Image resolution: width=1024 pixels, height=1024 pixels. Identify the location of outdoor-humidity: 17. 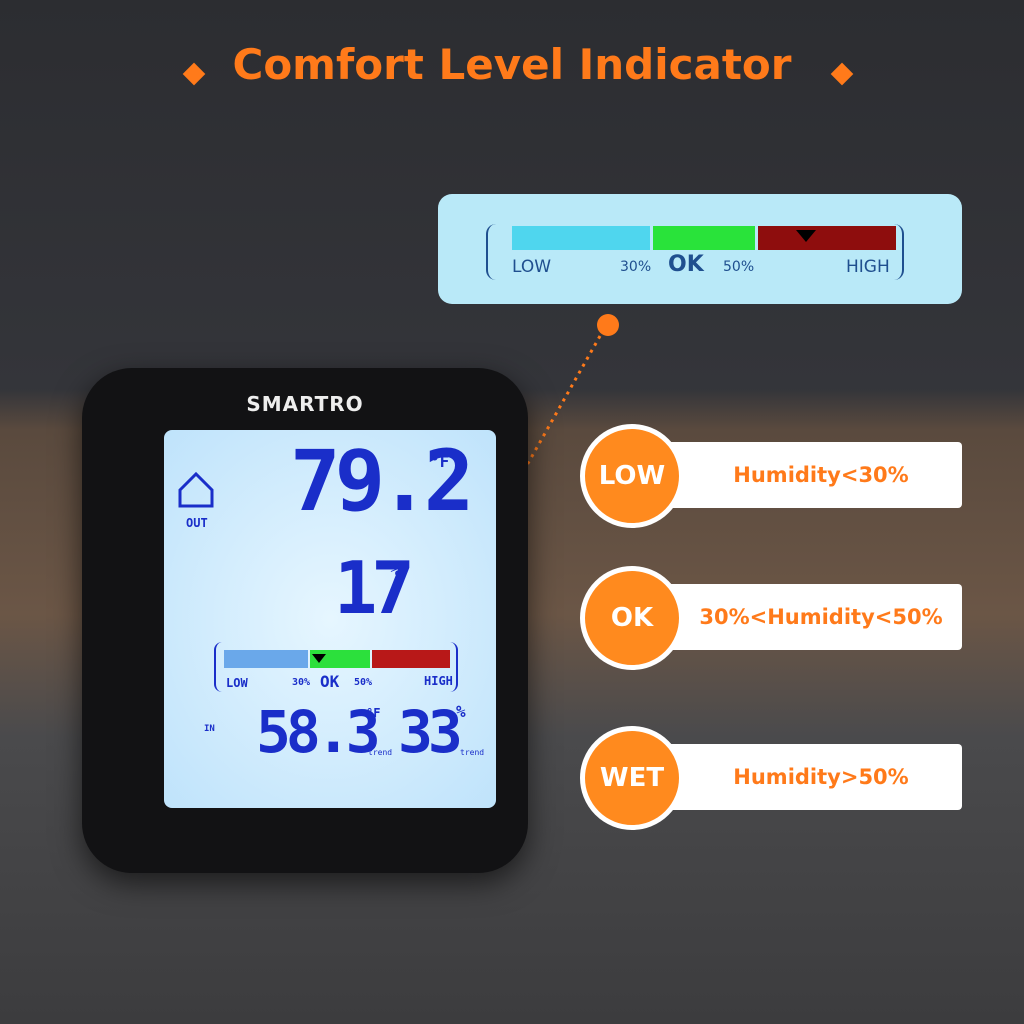
(374, 588).